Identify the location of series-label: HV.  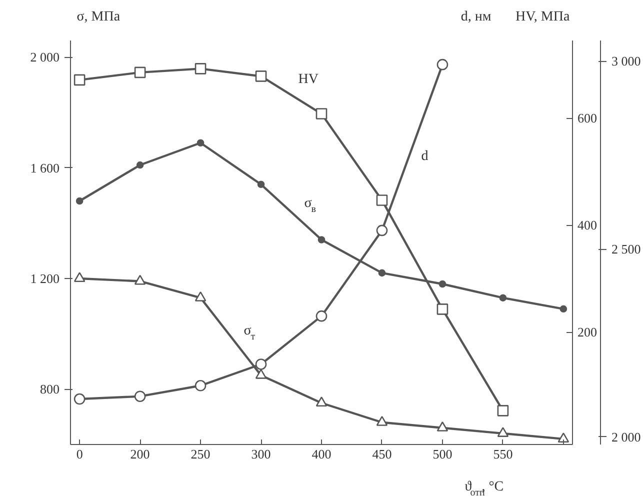
(308, 80).